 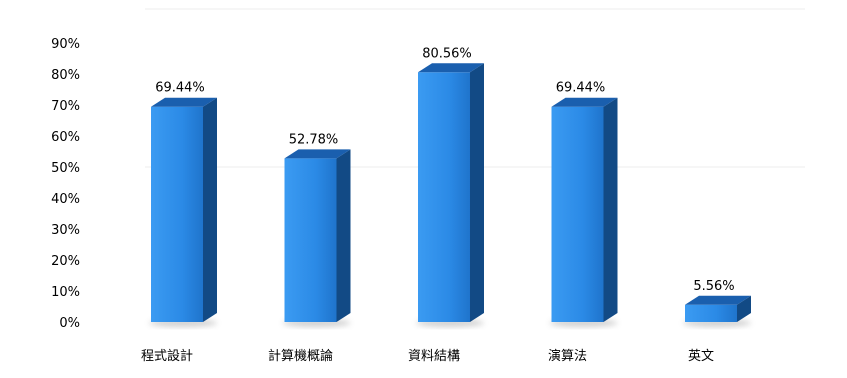 I want to click on data-label: 5.56%, so click(x=713, y=286).